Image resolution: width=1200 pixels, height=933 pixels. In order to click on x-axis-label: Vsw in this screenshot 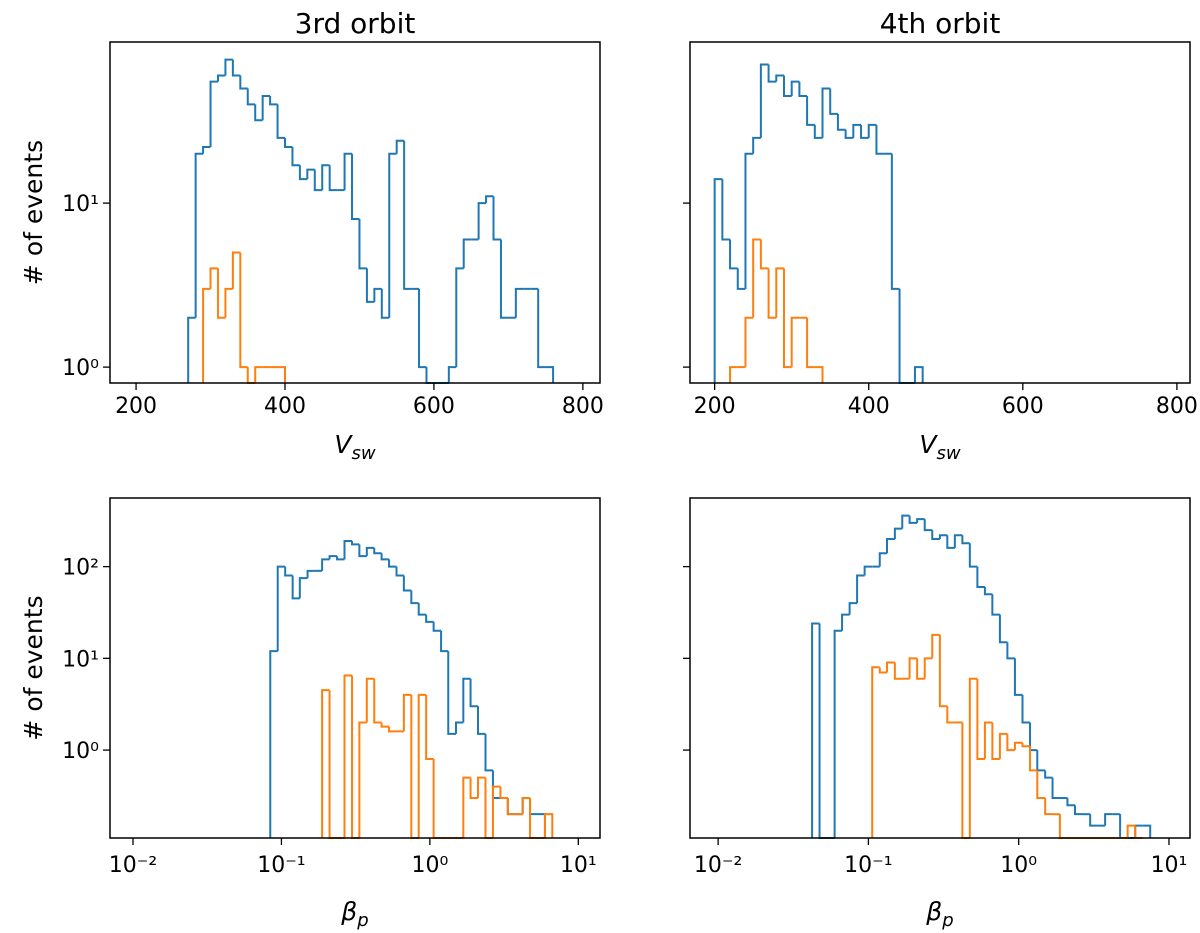, I will do `click(939, 447)`.